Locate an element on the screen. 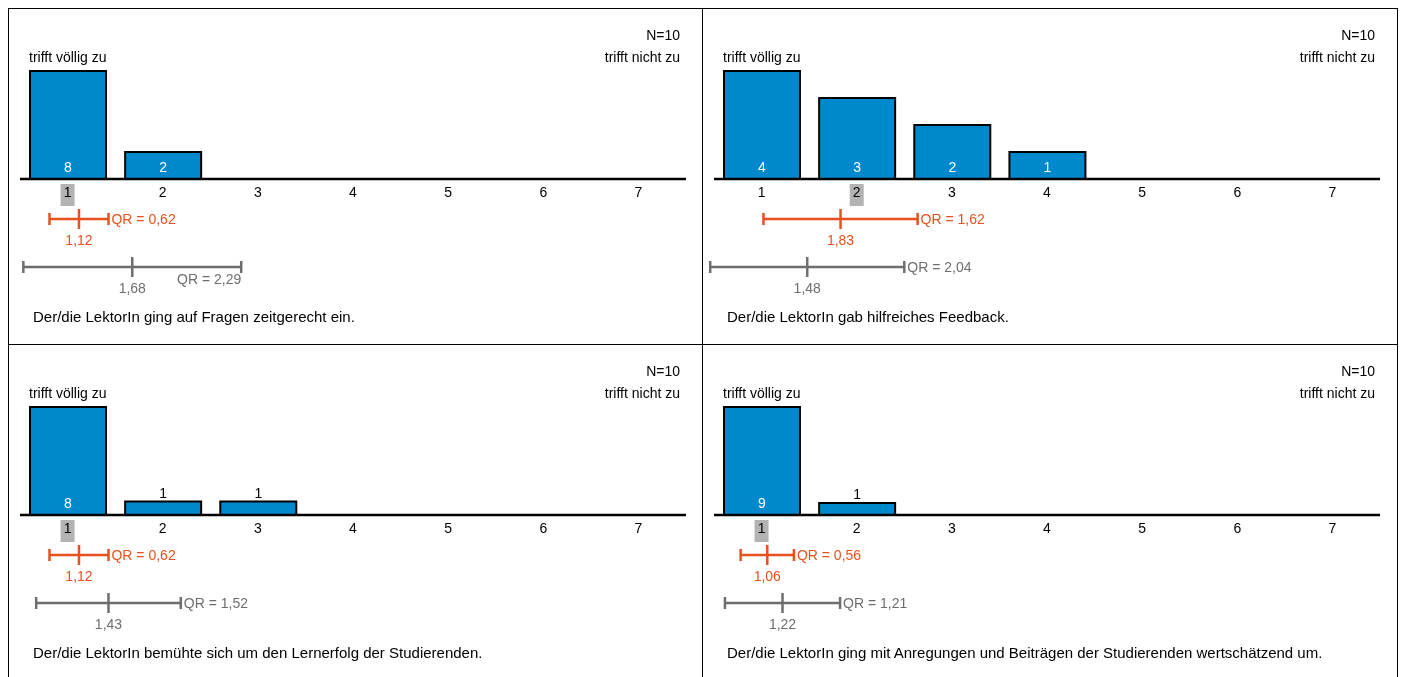 This screenshot has height=677, width=1404. range-whisker: 1,22 QR = 1,21 is located at coordinates (815, 612).